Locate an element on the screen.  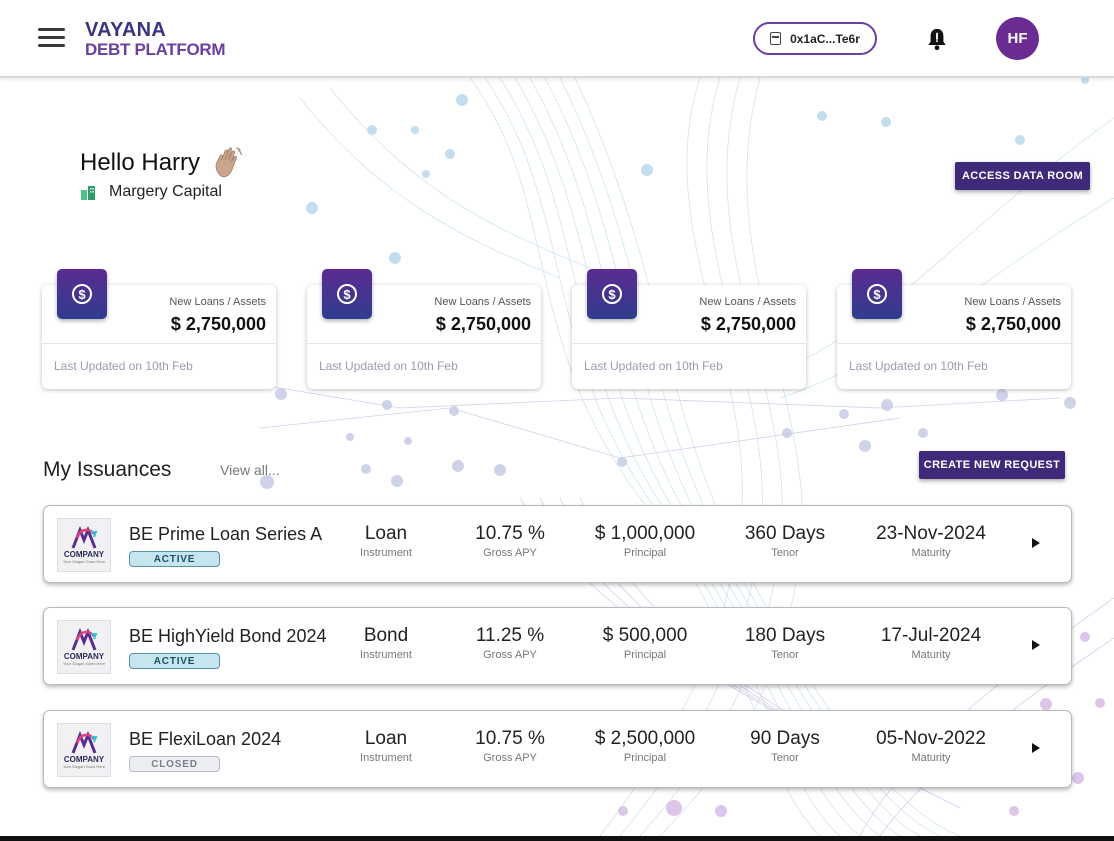
logo-line-2: DEBT PLATFORM is located at coordinates (155, 49).